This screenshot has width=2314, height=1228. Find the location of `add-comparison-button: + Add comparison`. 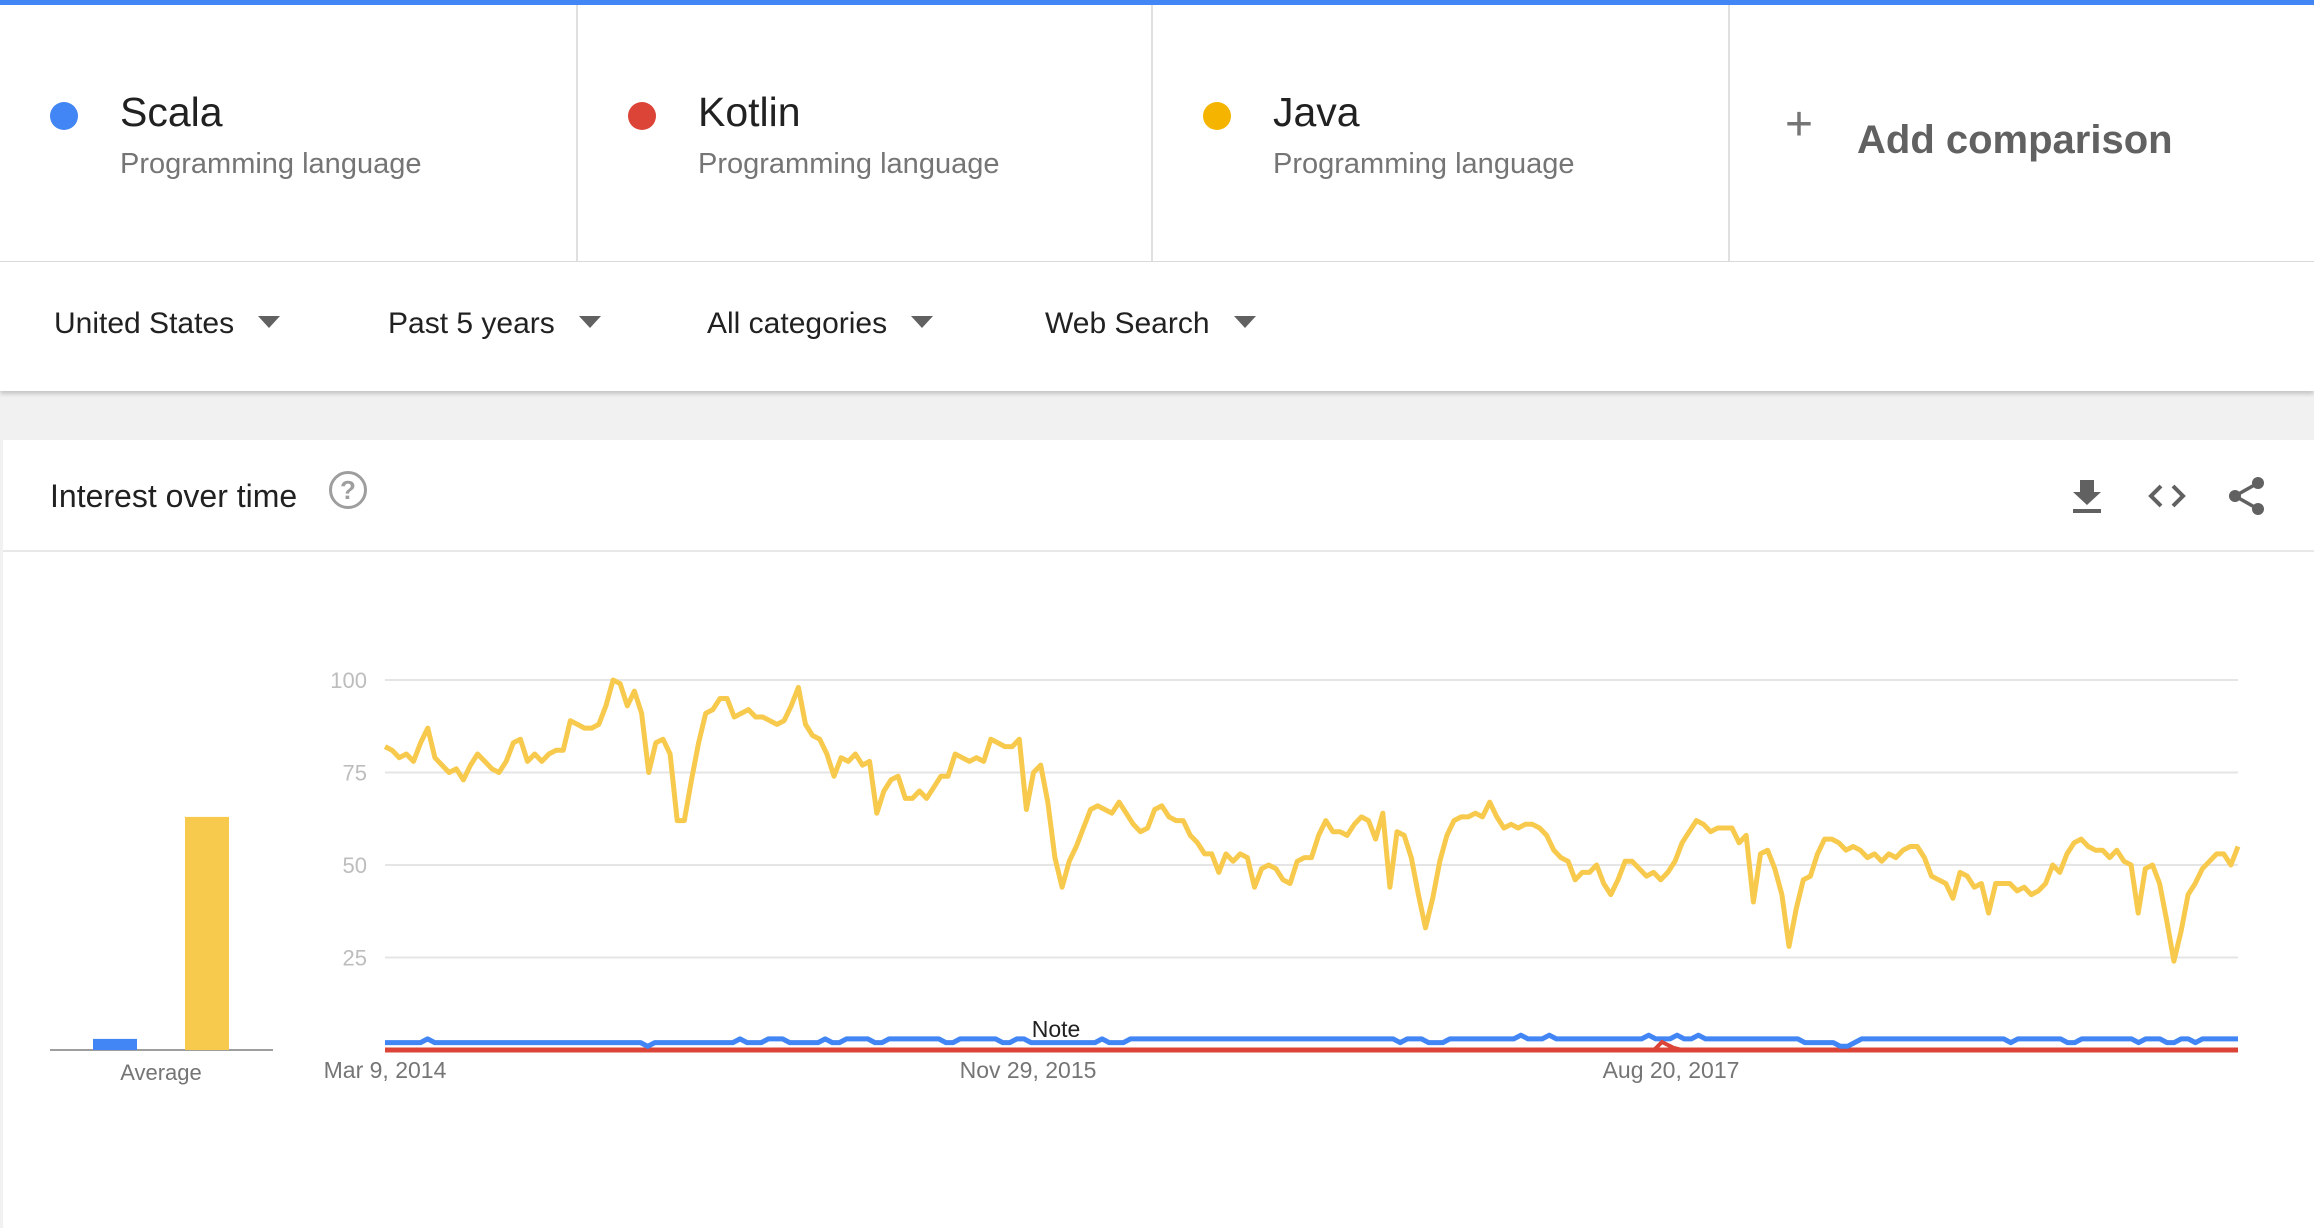

add-comparison-button: + Add comparison is located at coordinates (2022, 133).